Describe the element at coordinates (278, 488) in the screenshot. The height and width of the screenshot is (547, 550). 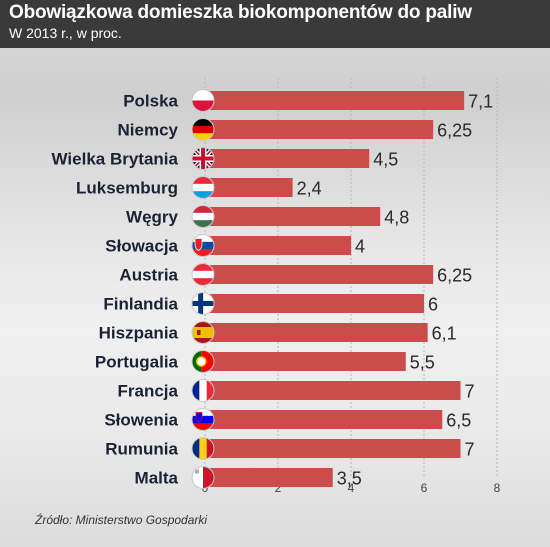
I see `x-tick-label: 2` at that location.